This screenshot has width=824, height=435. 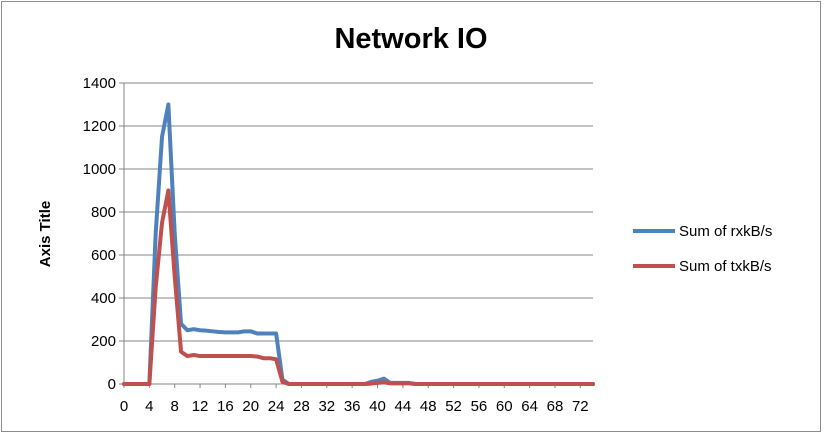 I want to click on y-tick-label: 1400, so click(x=99, y=83).